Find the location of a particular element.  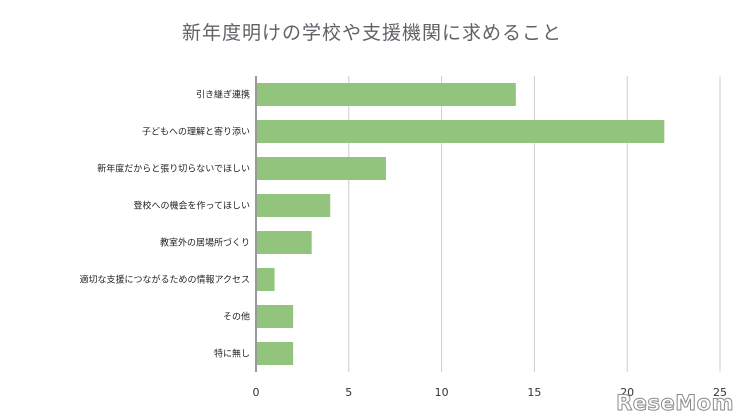

x-tick-label: 0 is located at coordinates (256, 392).